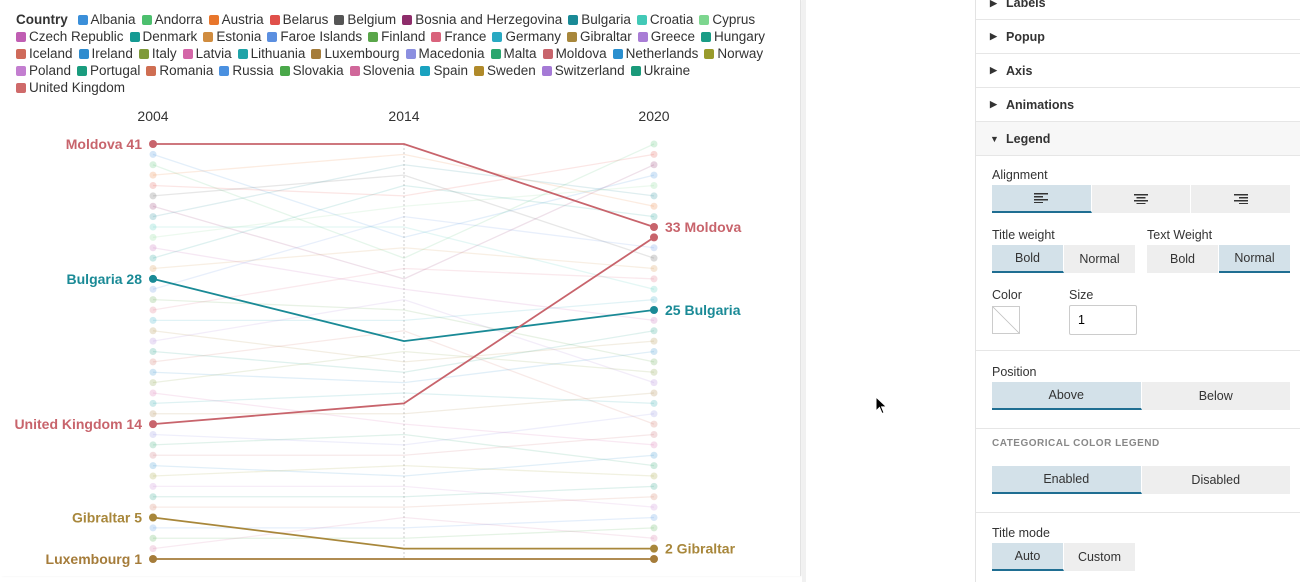  I want to click on legend-item: Estonia, so click(232, 36).